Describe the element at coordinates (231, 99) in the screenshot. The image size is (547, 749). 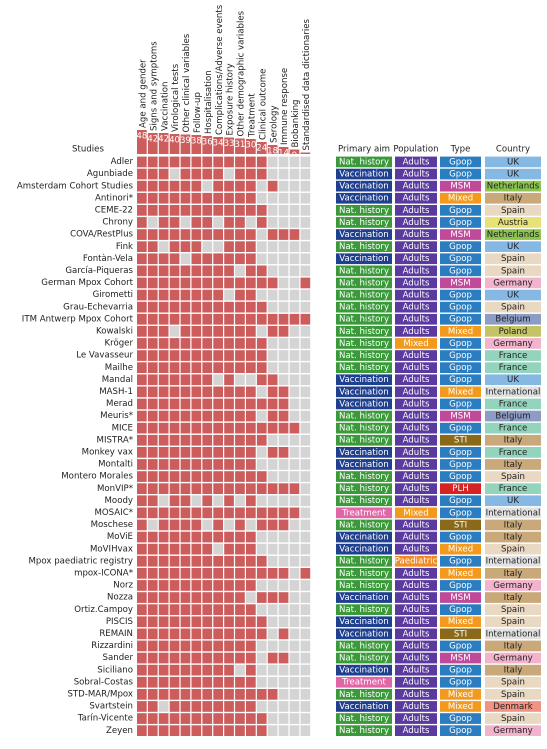
I see `column-label: Exposure history` at that location.